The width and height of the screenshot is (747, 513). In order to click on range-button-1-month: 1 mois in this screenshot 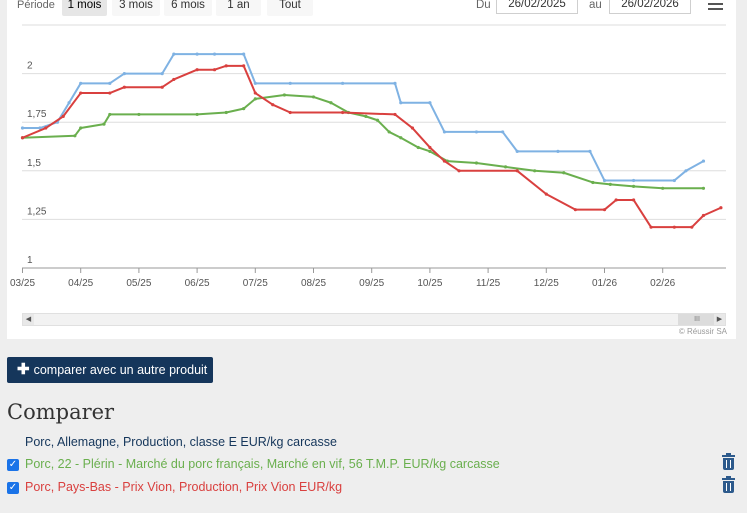, I will do `click(84, 8)`.